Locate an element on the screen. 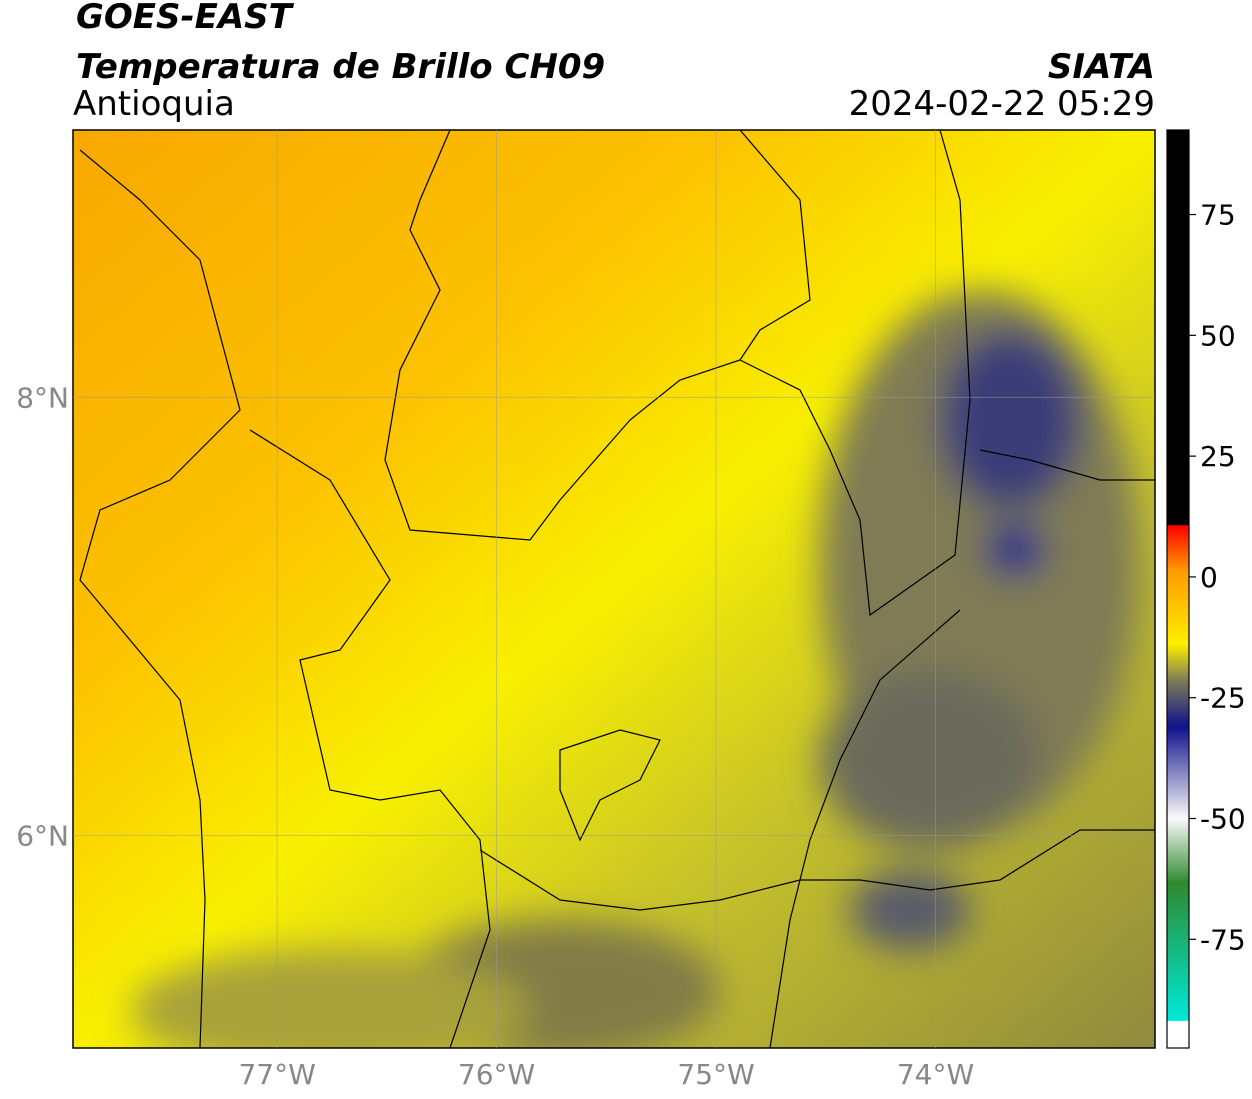  subtitle: Temperatura de Brillo CH09 is located at coordinates (340, 67).